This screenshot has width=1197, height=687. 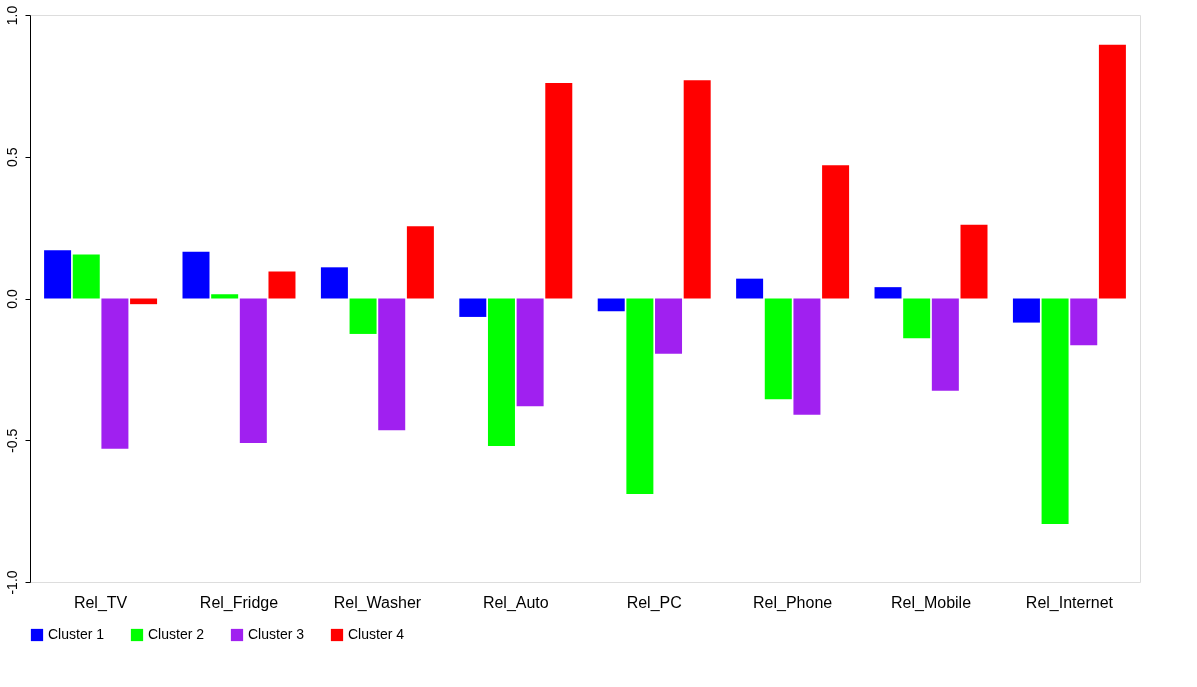 I want to click on y-tick-label: 0.0, so click(x=11, y=299).